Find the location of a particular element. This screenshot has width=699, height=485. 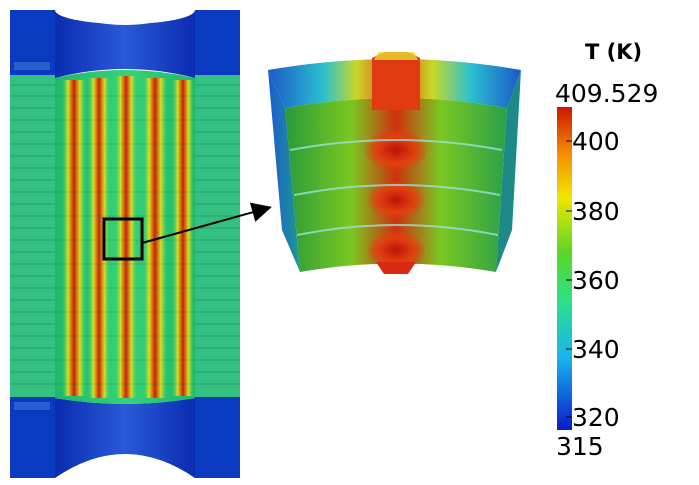

colorbar-min-label: 315 is located at coordinates (580, 446).